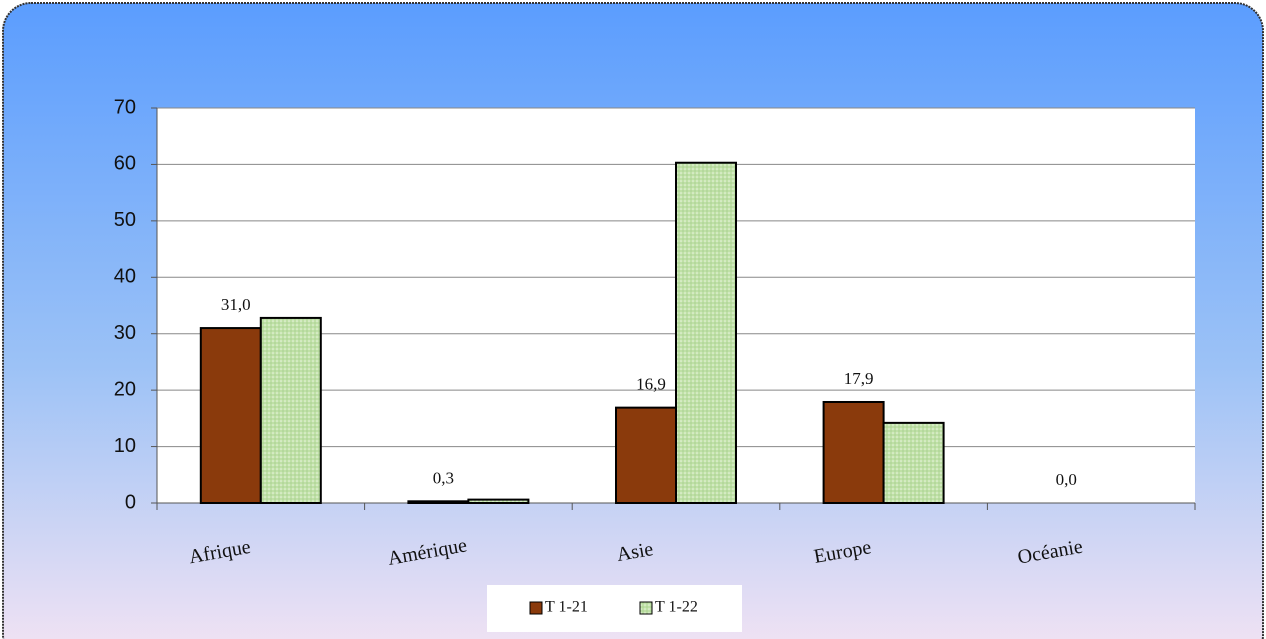  I want to click on legend-box, so click(614, 608).